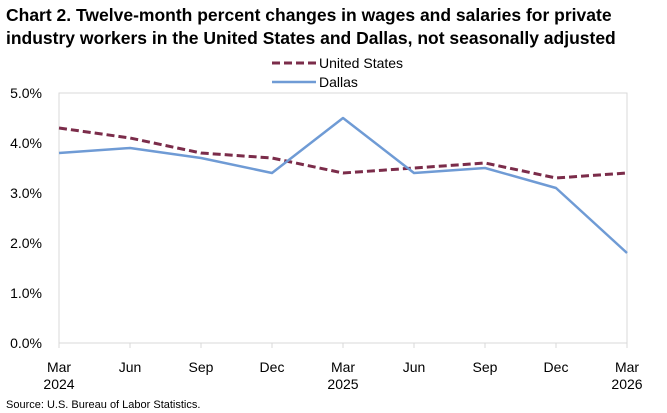 The height and width of the screenshot is (413, 667). What do you see at coordinates (58, 384) in the screenshot?
I see `x-tick-year-label: 2024` at bounding box center [58, 384].